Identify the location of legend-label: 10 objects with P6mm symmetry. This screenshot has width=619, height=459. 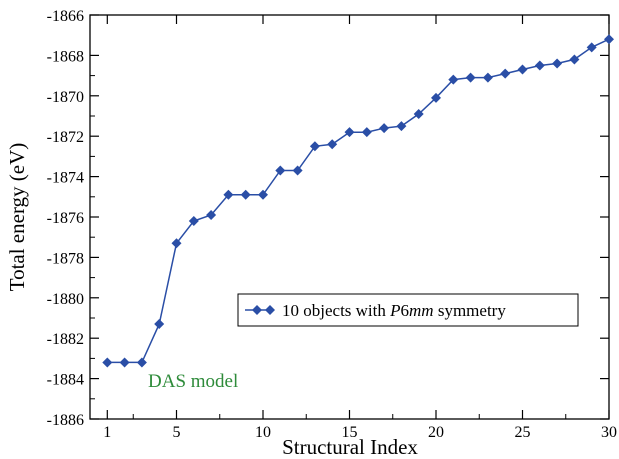
(394, 310).